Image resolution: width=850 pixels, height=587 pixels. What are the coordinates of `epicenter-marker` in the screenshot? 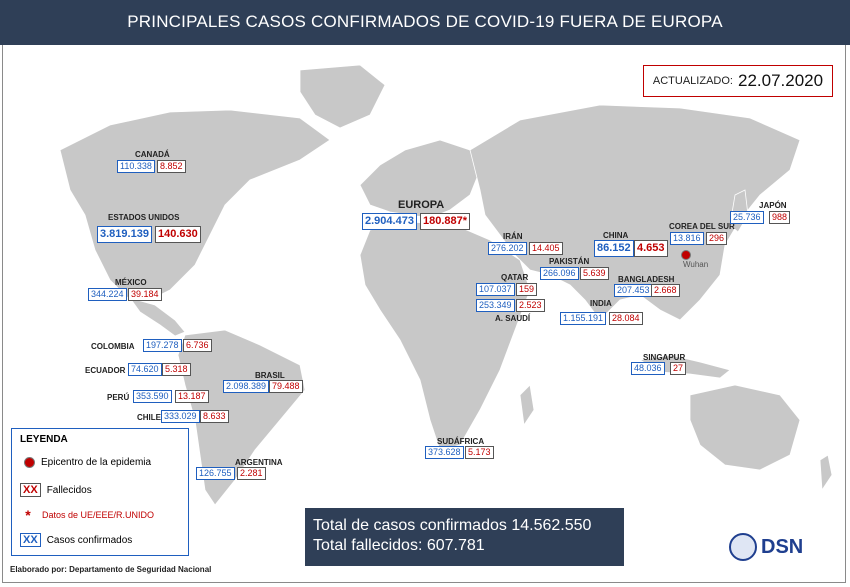 It's located at (686, 255).